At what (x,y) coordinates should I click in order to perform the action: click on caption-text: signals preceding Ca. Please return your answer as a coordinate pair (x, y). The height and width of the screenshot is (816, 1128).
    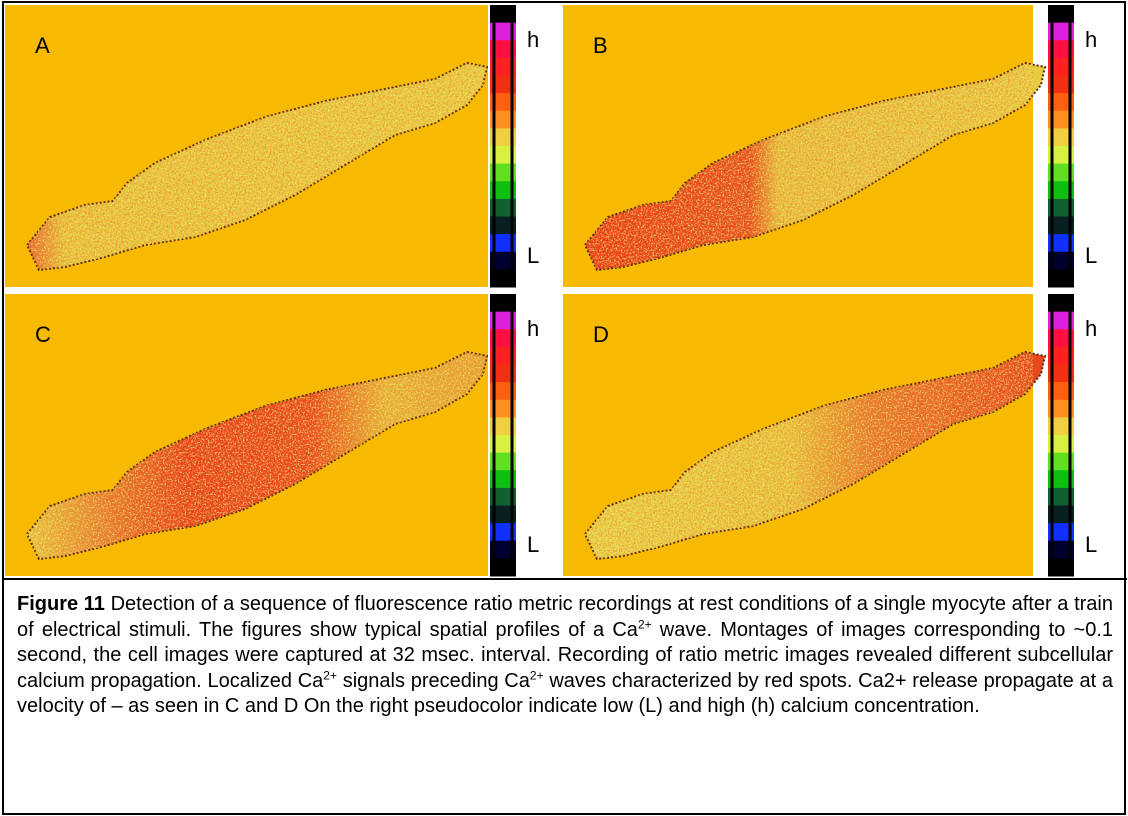
    Looking at the image, I should click on (433, 680).